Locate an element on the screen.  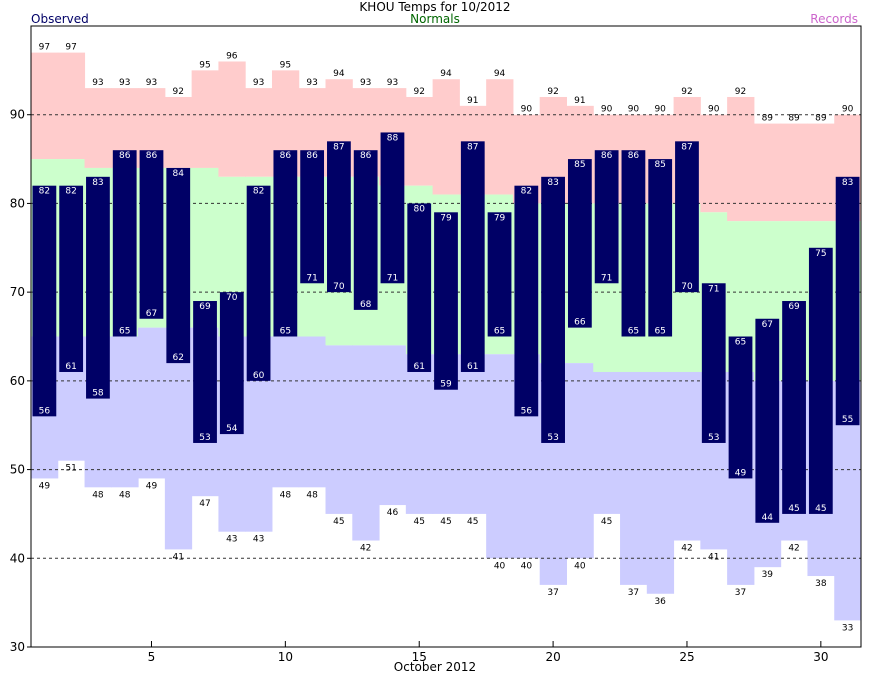
record-high-label: 91 is located at coordinates (472, 101).